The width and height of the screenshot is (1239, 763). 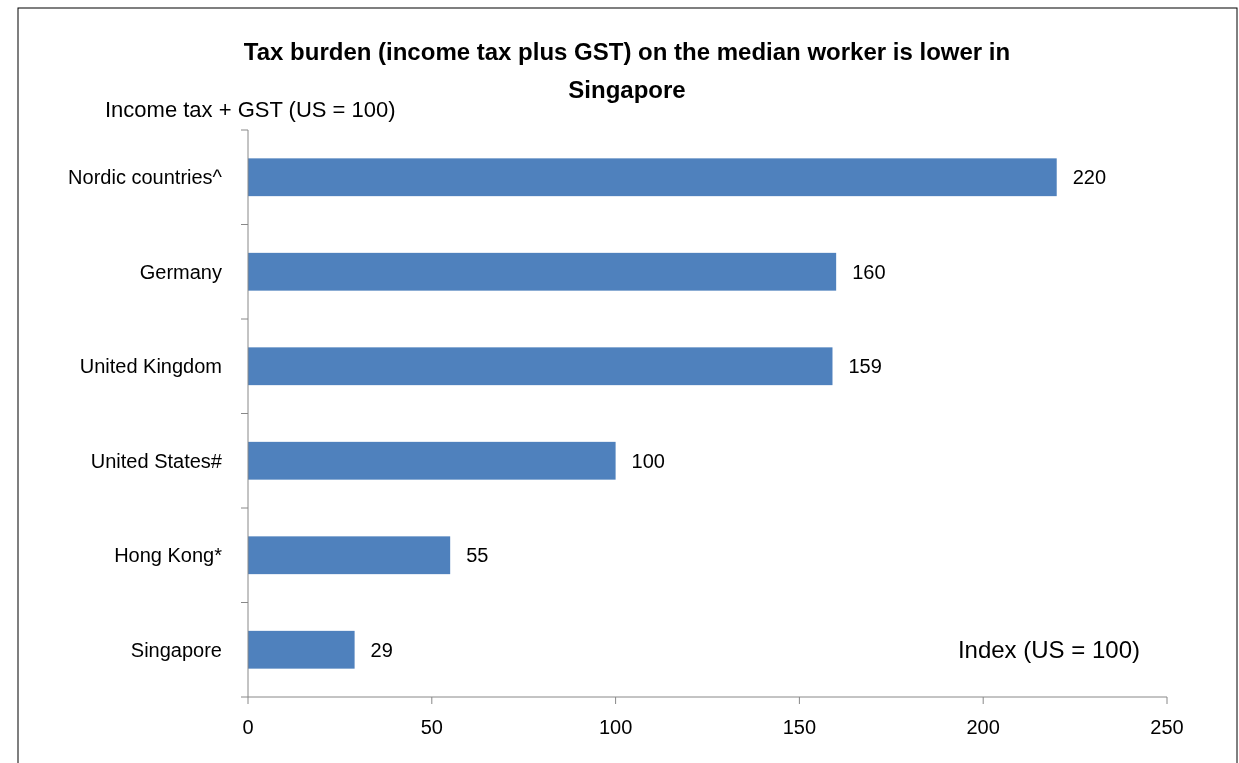 I want to click on x-tick-label: 50, so click(x=431, y=727).